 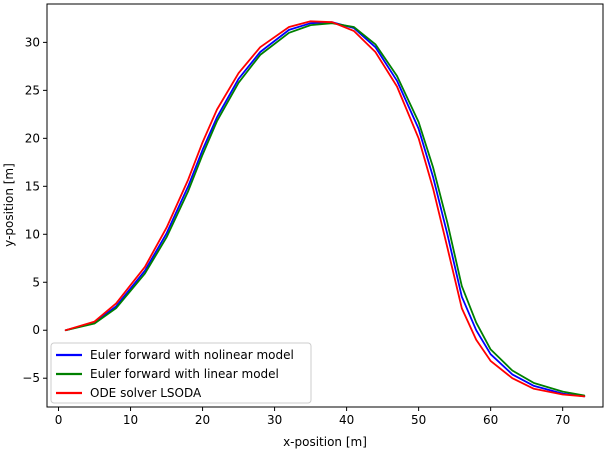 I want to click on y-tick-label: 20, so click(x=32, y=138).